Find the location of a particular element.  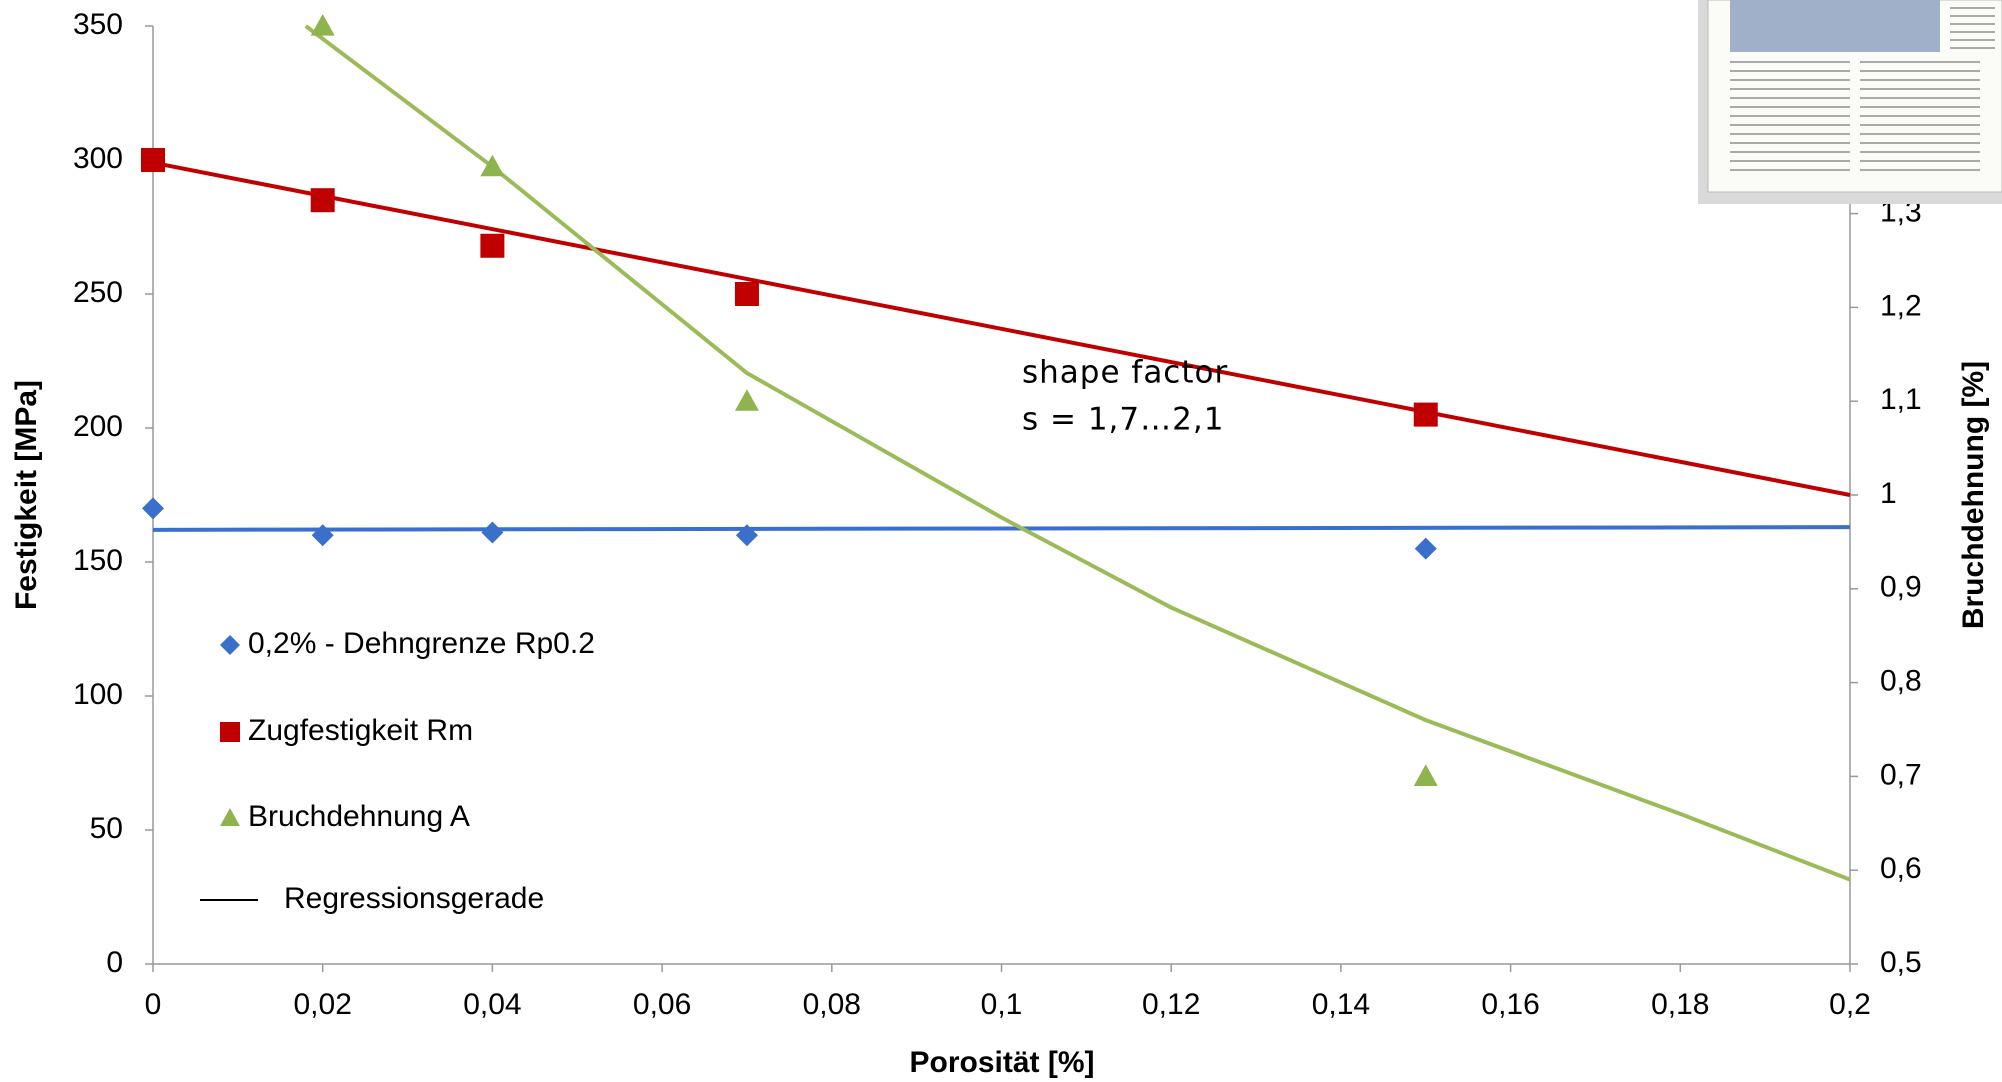

x-tick-label: 0,1 is located at coordinates (1002, 1004).